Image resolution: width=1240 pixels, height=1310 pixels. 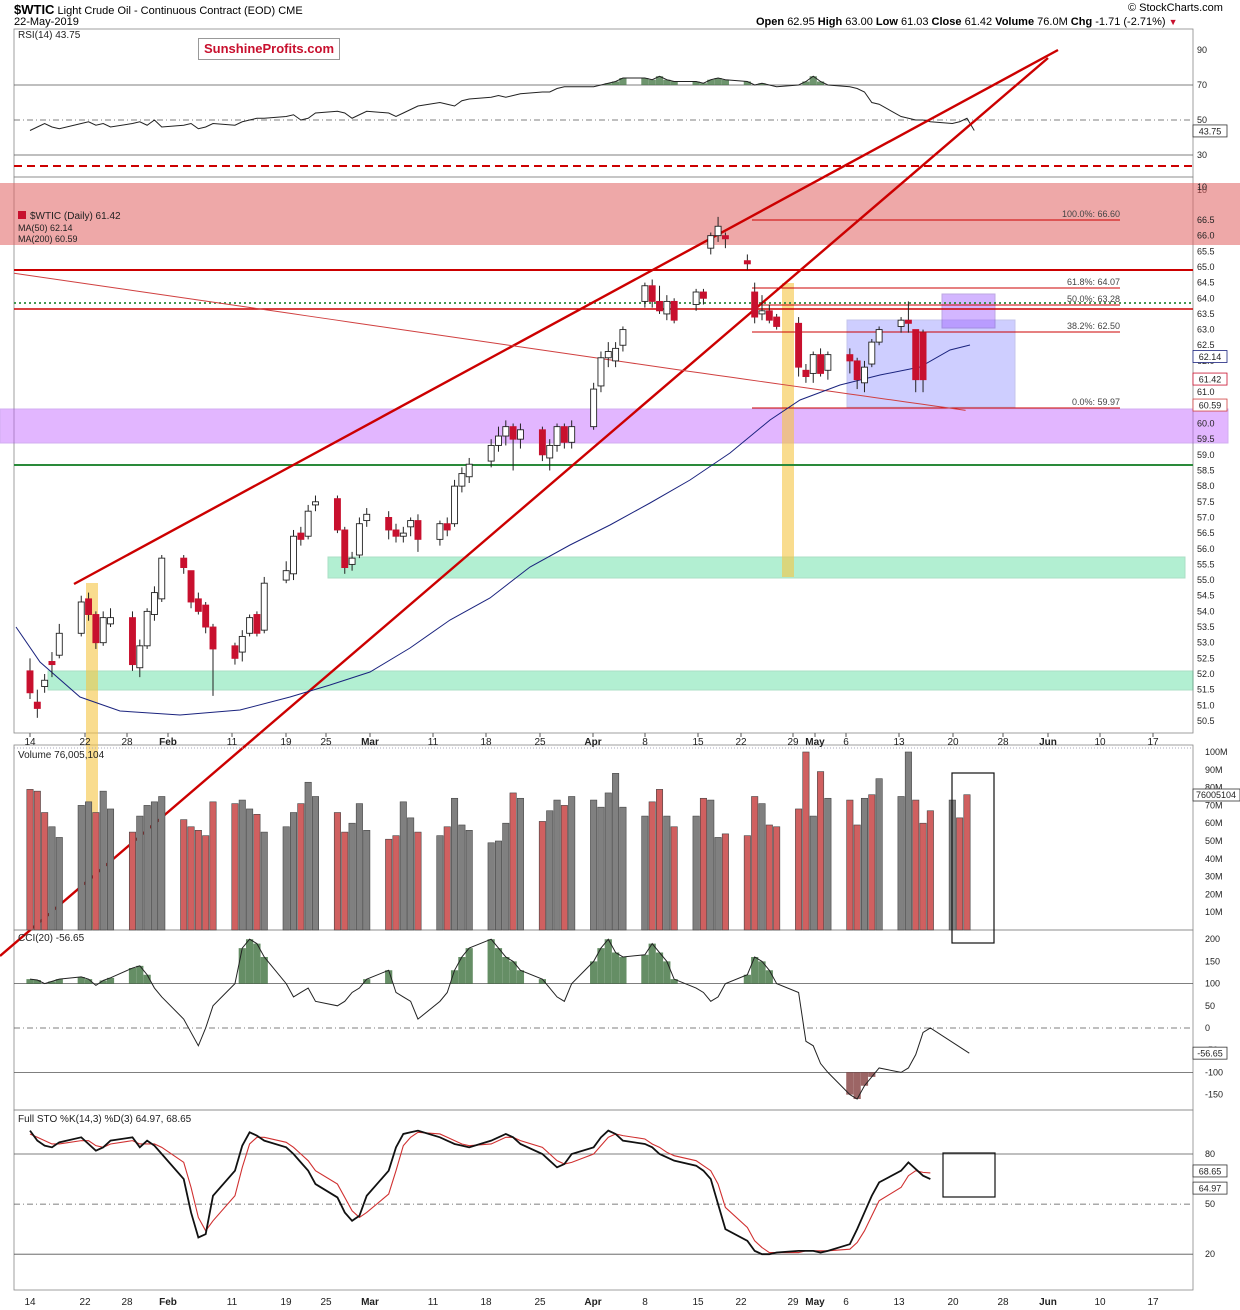 I want to click on volume-tick: 50M, so click(x=1214, y=841).